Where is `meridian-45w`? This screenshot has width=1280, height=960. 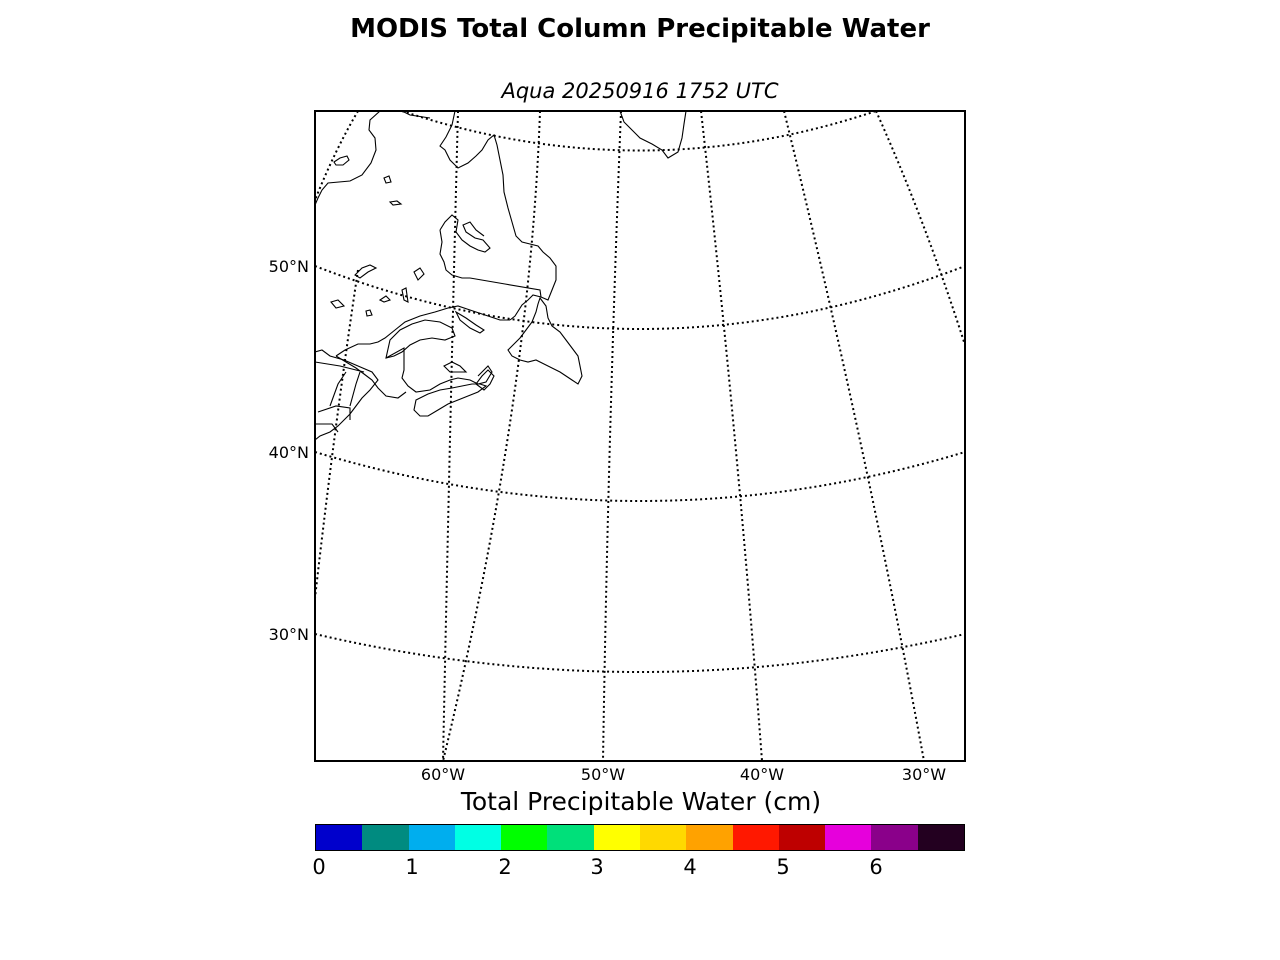
meridian-45w is located at coordinates (612, 436).